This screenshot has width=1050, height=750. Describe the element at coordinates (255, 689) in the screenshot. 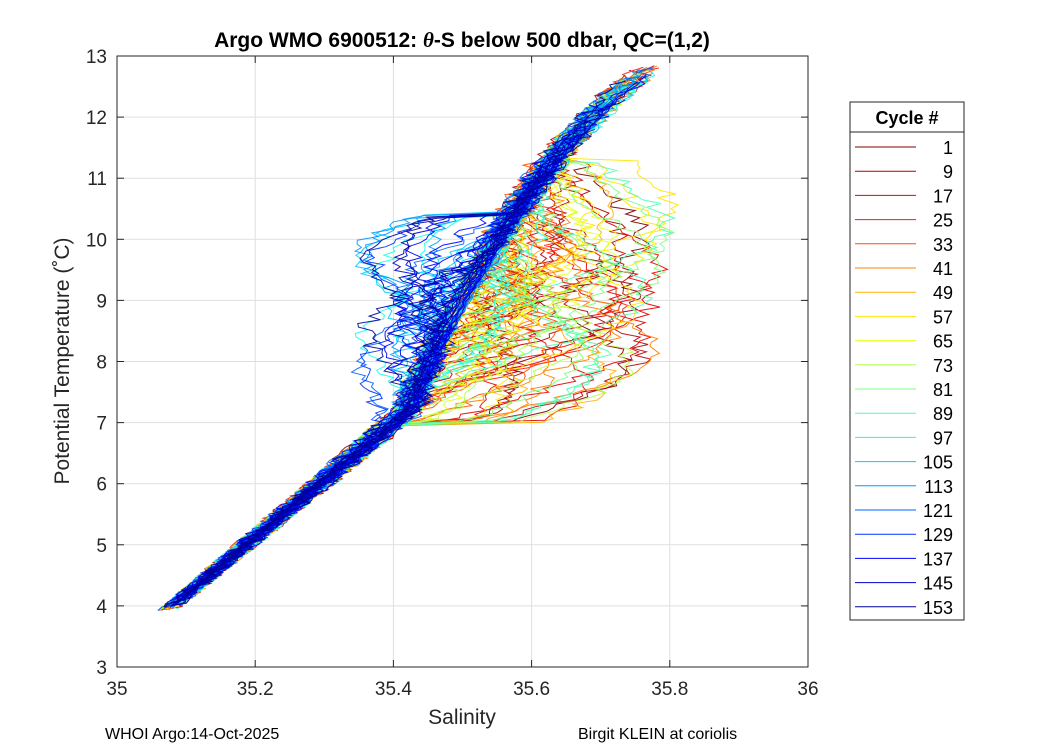

I see `x-tick-label: 35.2` at that location.